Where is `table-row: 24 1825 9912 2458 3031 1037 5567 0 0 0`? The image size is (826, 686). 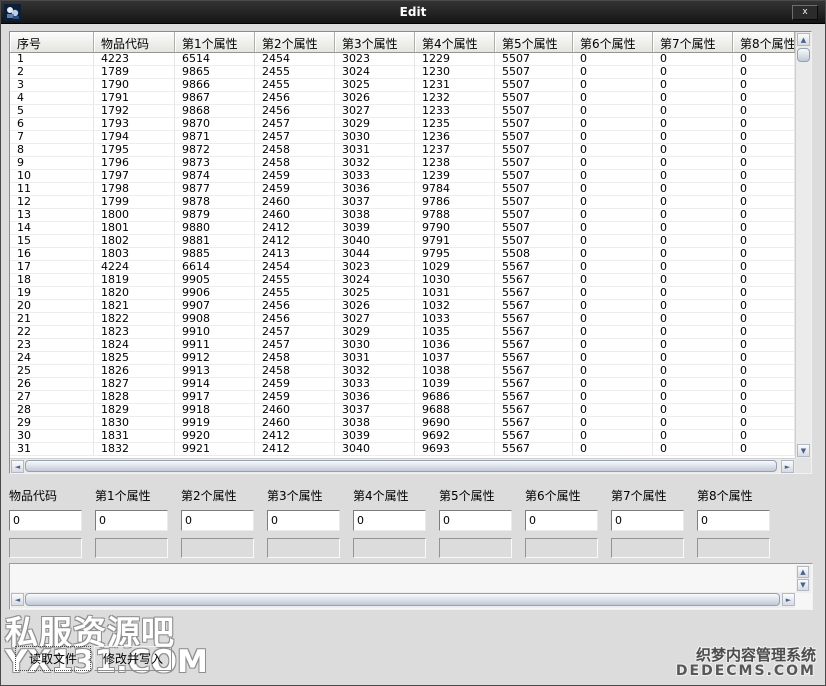
table-row: 24 1825 9912 2458 3031 1037 5567 0 0 0 is located at coordinates (402, 358).